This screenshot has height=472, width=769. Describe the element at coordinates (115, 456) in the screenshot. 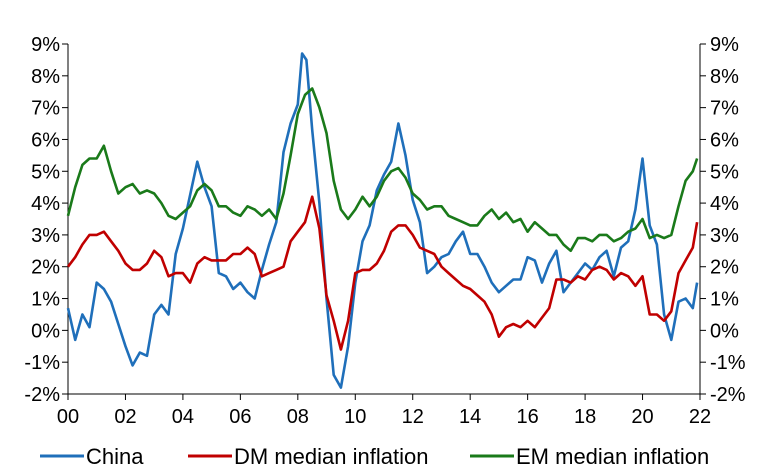

I see `legend-label-1: China` at that location.